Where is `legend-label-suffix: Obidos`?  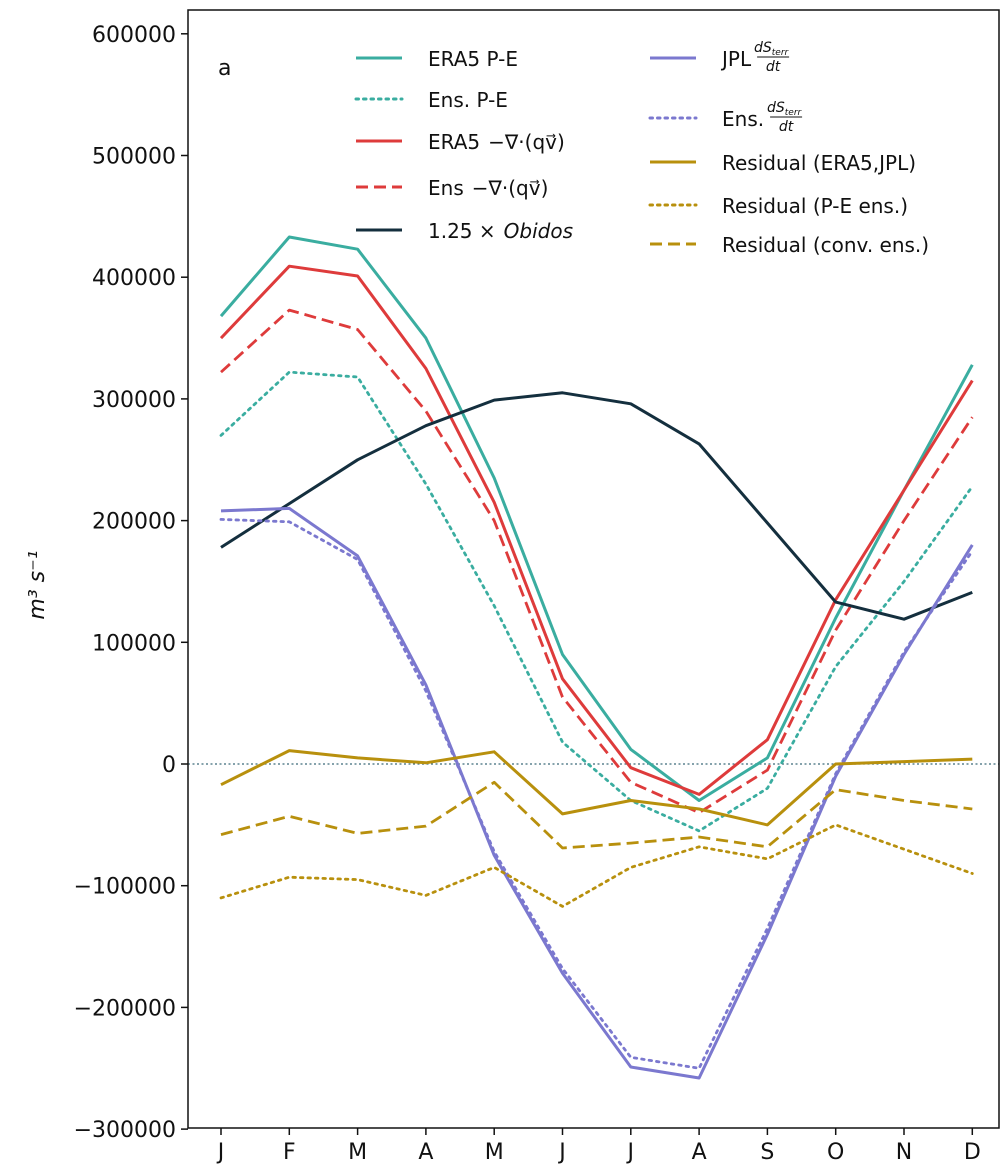 legend-label-suffix: Obidos is located at coordinates (538, 231).